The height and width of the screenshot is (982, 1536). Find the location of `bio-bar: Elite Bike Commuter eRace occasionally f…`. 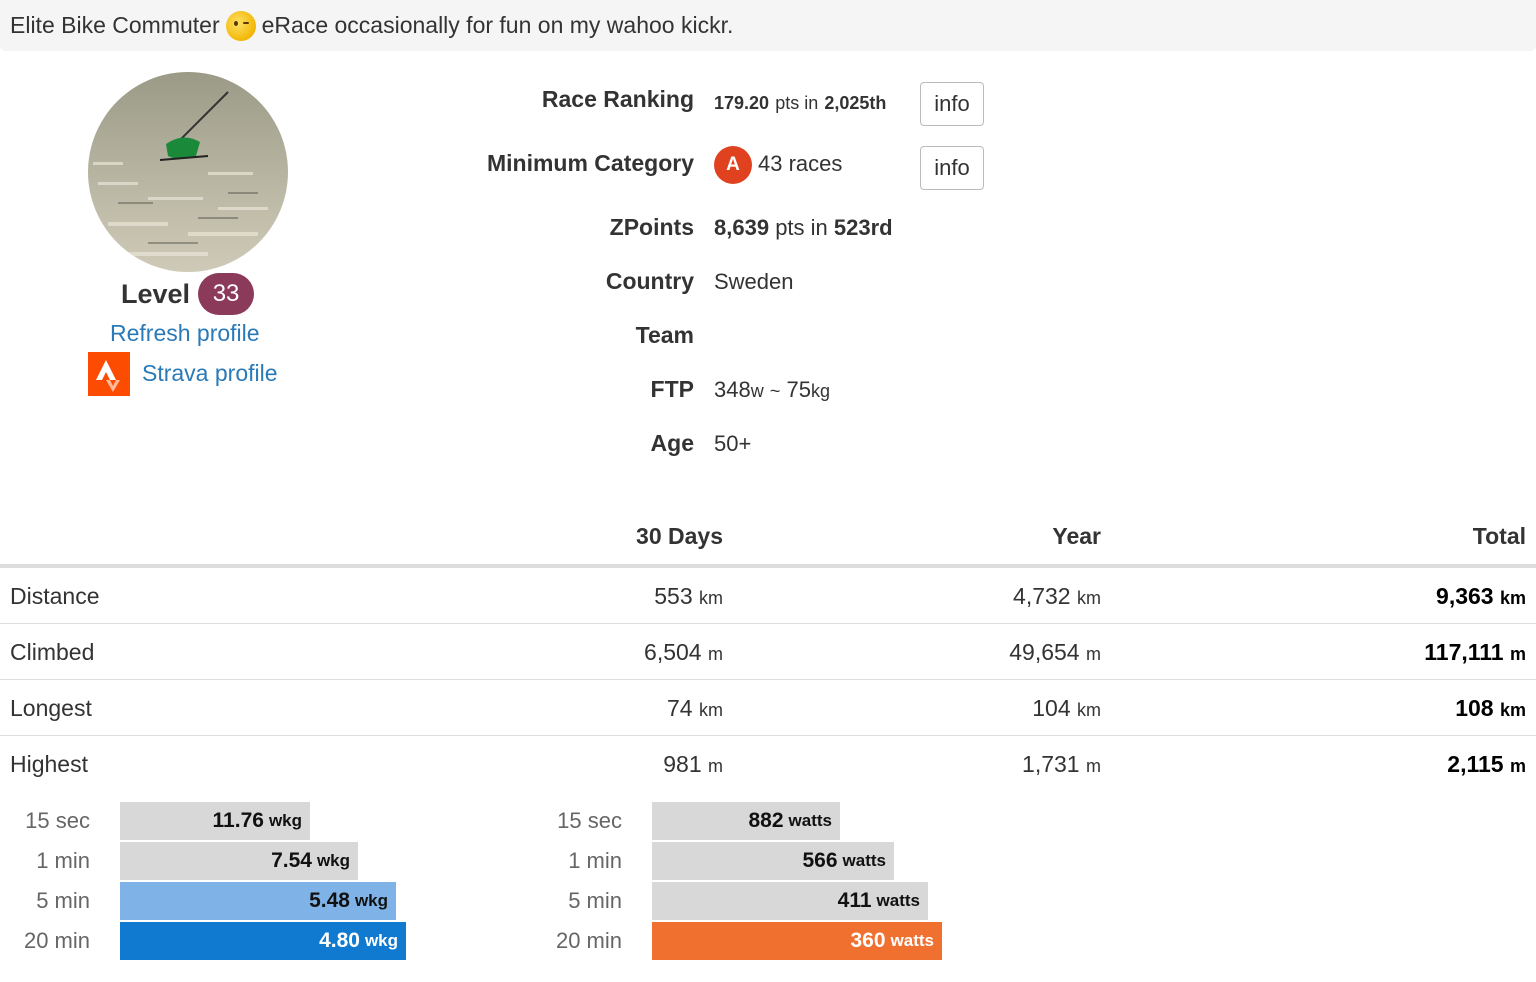

bio-bar: Elite Bike Commuter eRace occasionally f… is located at coordinates (768, 25).